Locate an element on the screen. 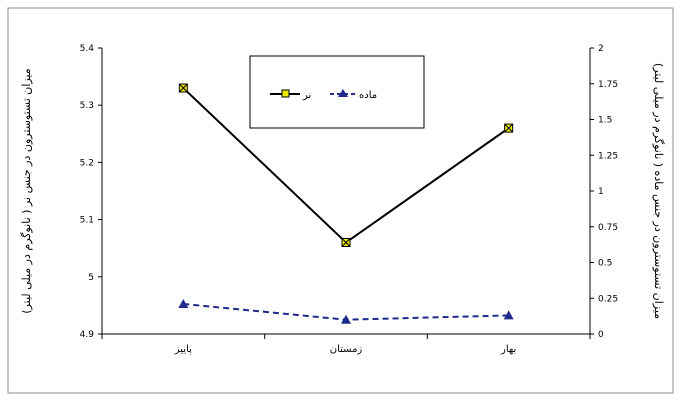  right-tick-label: 1 is located at coordinates (601, 192).